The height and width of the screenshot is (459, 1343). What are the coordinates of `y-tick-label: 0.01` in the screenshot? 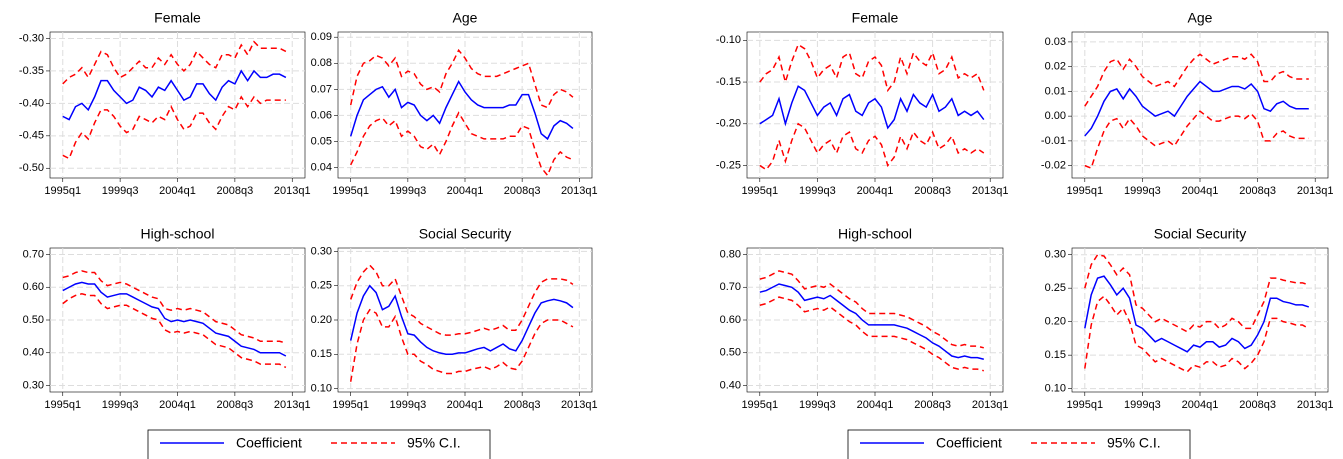 It's located at (1055, 91).